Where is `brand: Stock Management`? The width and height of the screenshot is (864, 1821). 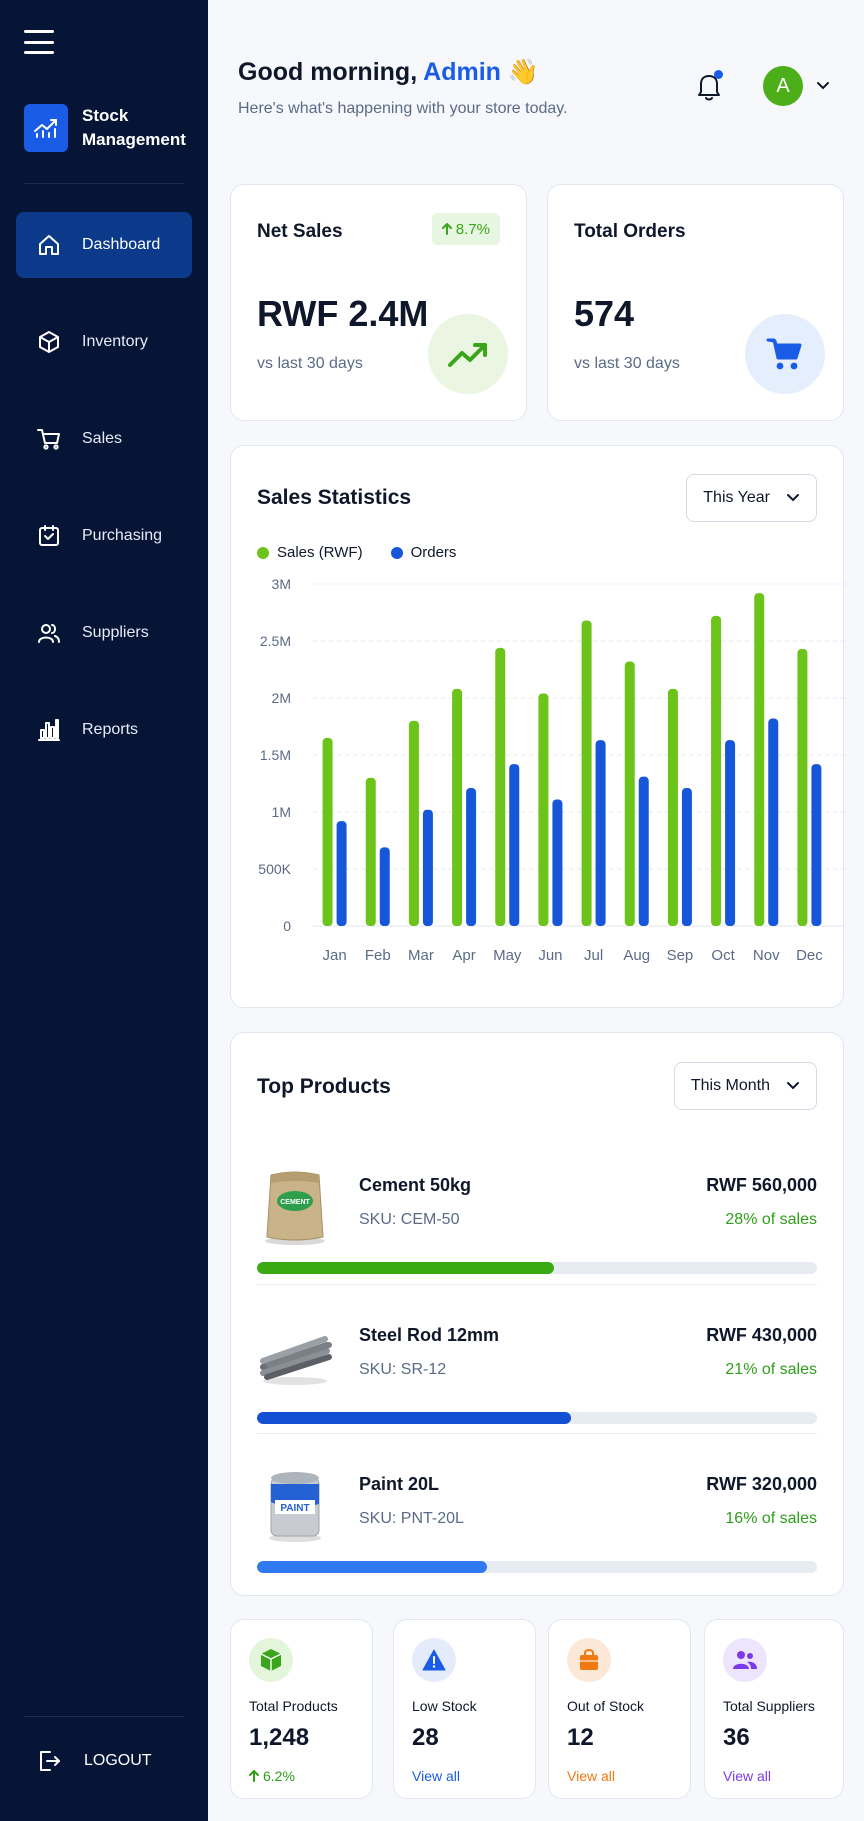 brand: Stock Management is located at coordinates (108, 128).